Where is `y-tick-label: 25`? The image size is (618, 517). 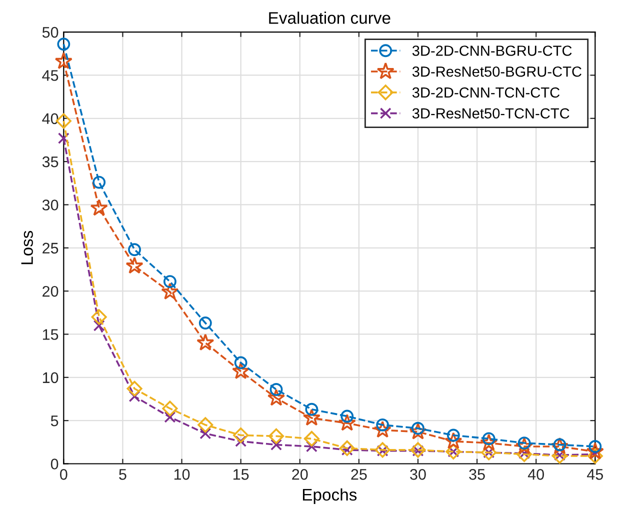 y-tick-label: 25 is located at coordinates (50, 248).